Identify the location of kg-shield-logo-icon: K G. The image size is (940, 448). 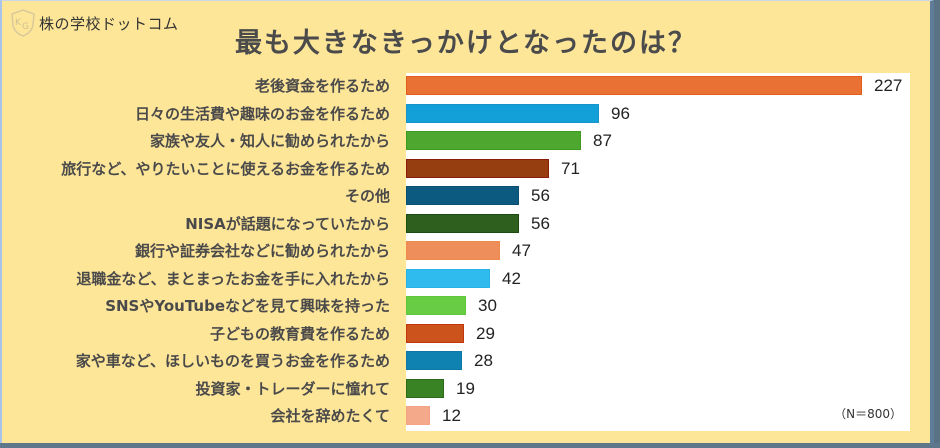
(23, 23).